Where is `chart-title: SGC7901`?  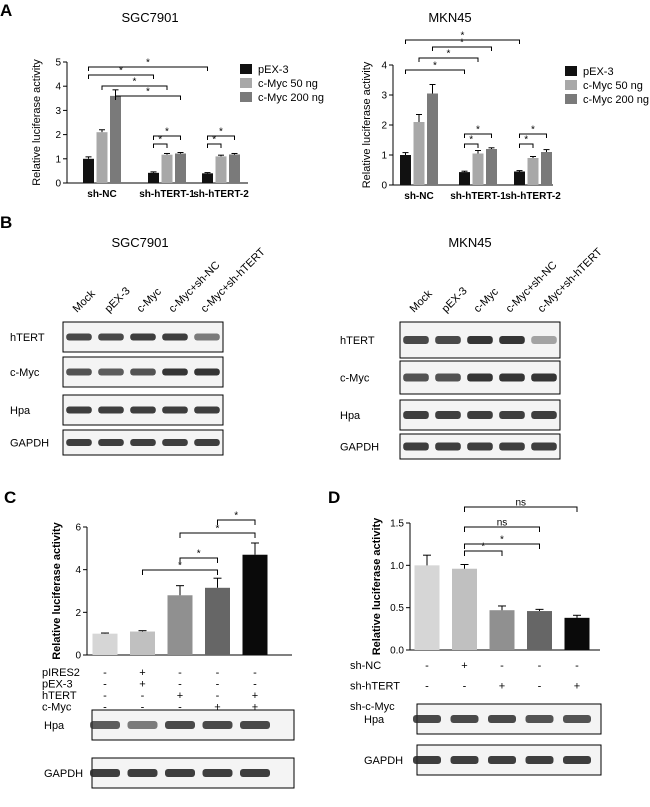 chart-title: SGC7901 is located at coordinates (149, 17).